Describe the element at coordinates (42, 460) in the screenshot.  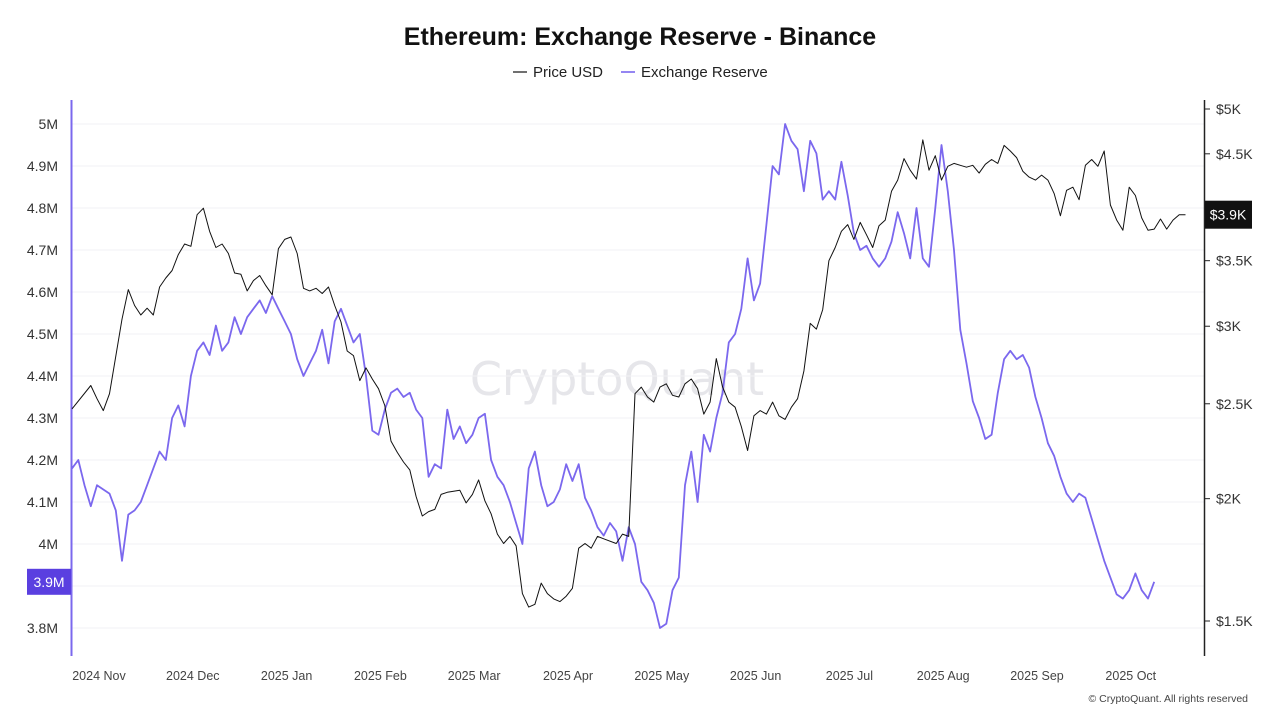
I see `left-tick-label: 4.2M` at that location.